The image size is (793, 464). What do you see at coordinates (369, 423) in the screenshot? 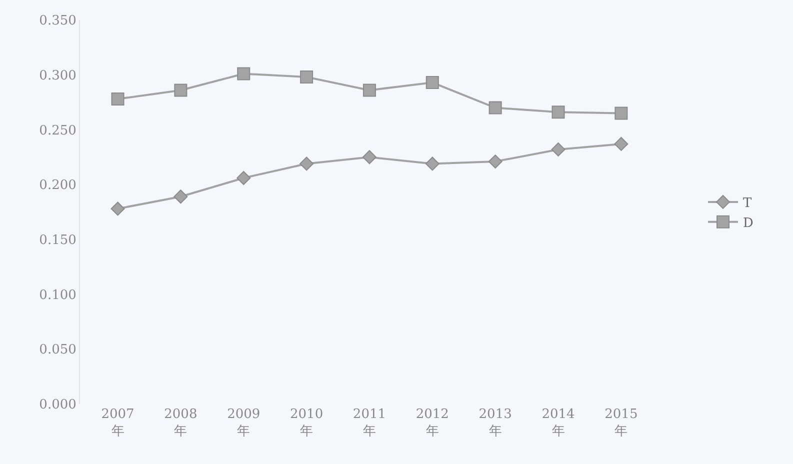
I see `x-tick-label: 2011 年` at bounding box center [369, 423].